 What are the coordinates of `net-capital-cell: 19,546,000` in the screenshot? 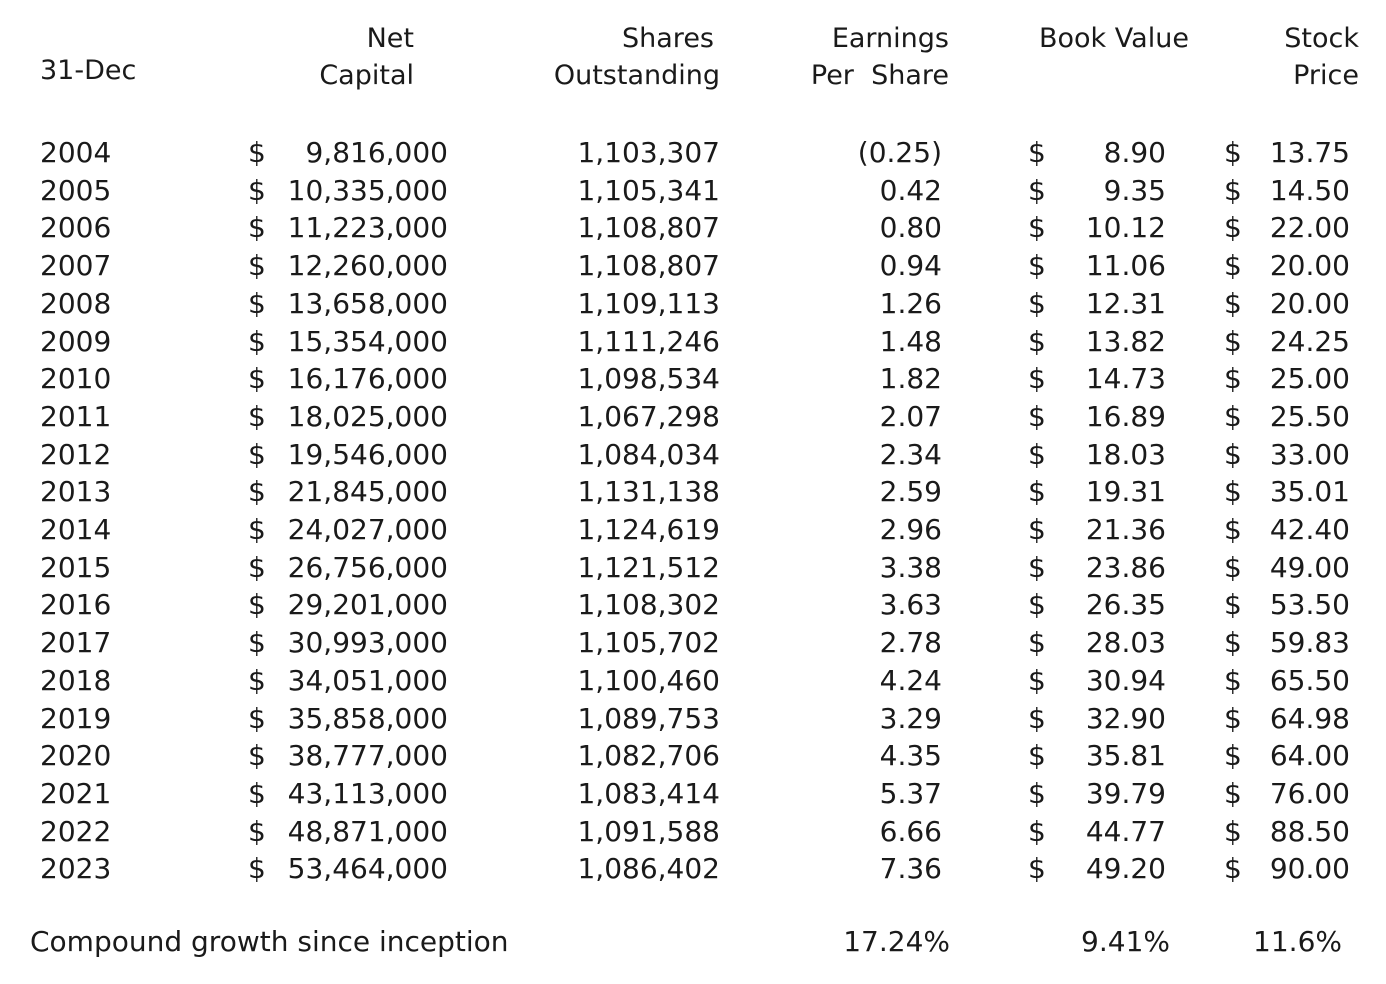 It's located at (367, 454).